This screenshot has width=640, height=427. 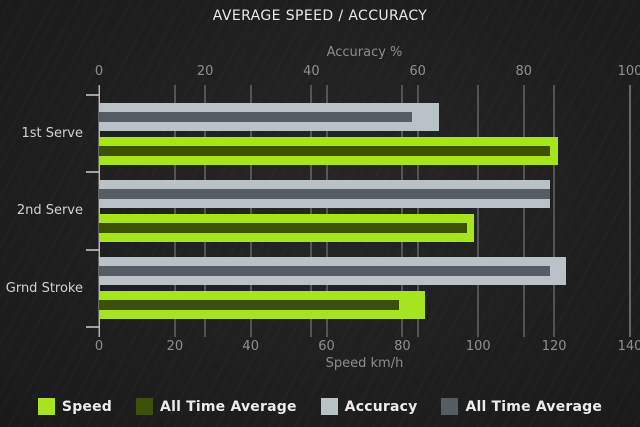 I want to click on category-label: 2nd Serve, so click(x=49, y=211).